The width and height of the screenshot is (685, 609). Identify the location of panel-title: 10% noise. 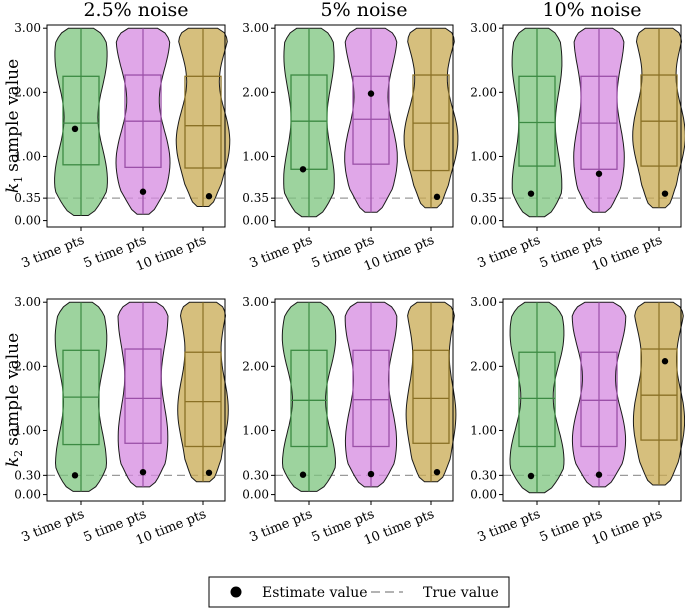
(591, 10).